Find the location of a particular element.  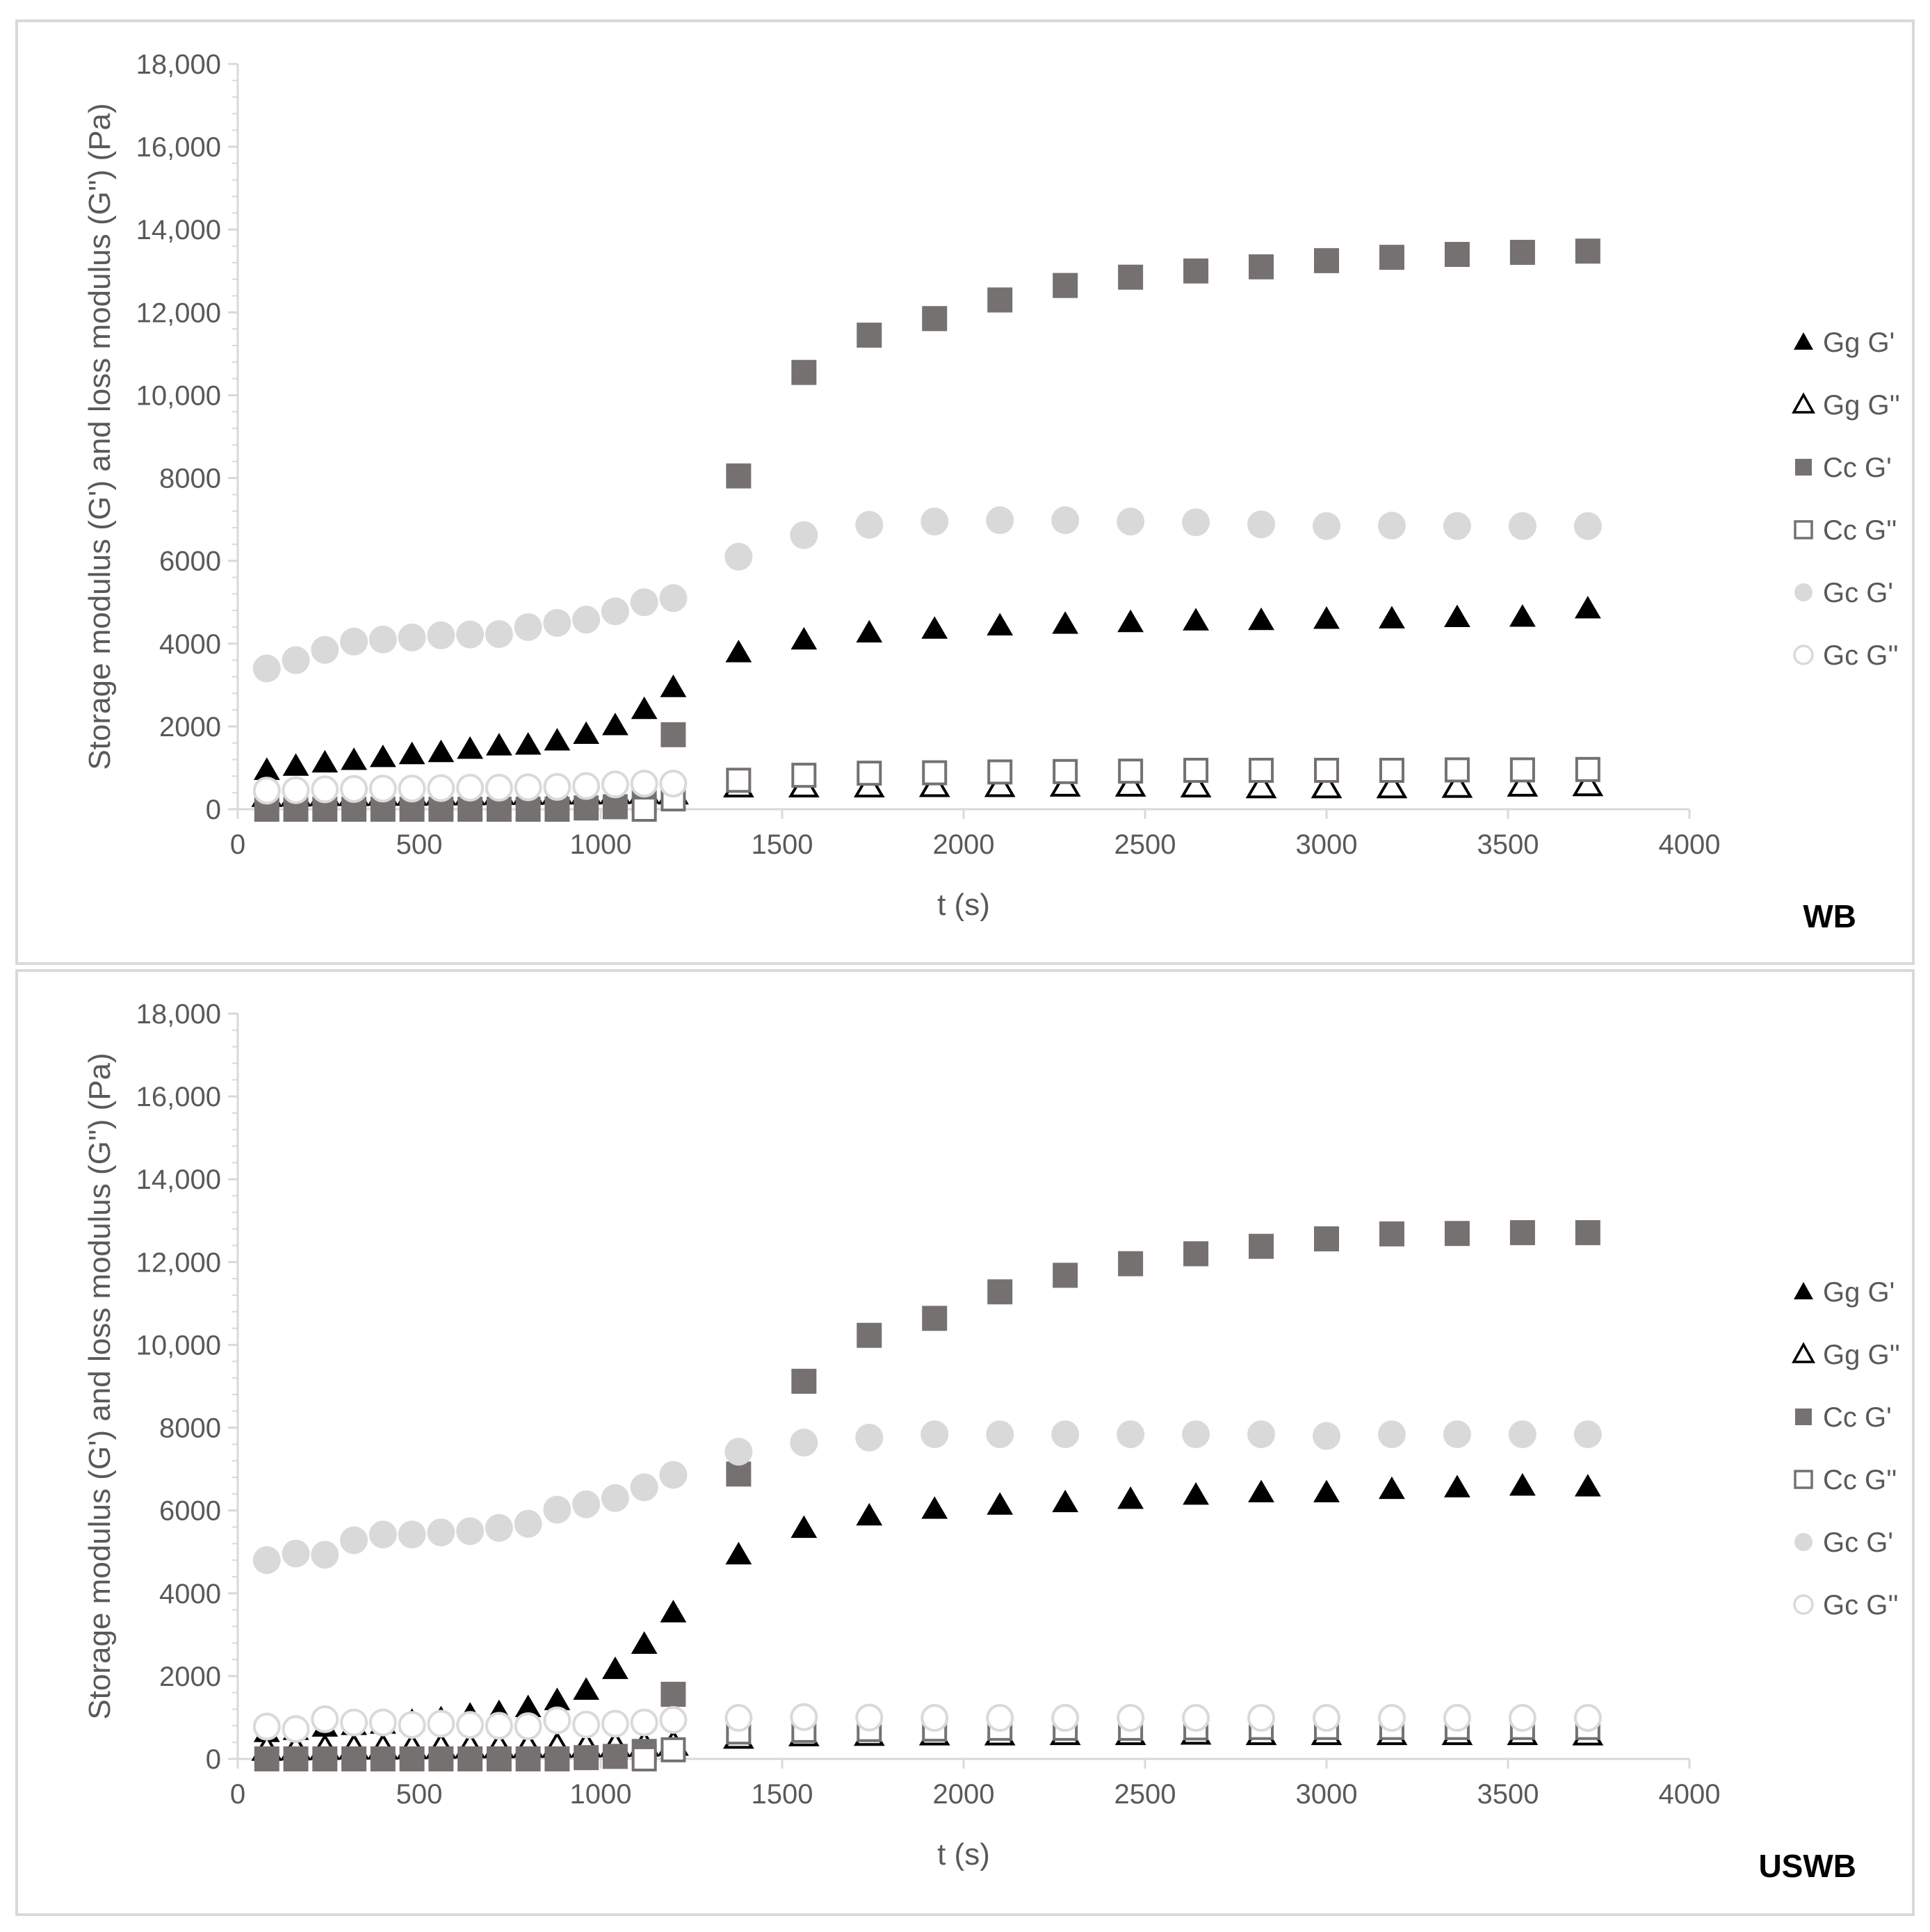

series-gc-g-loss is located at coordinates (927, 1723).